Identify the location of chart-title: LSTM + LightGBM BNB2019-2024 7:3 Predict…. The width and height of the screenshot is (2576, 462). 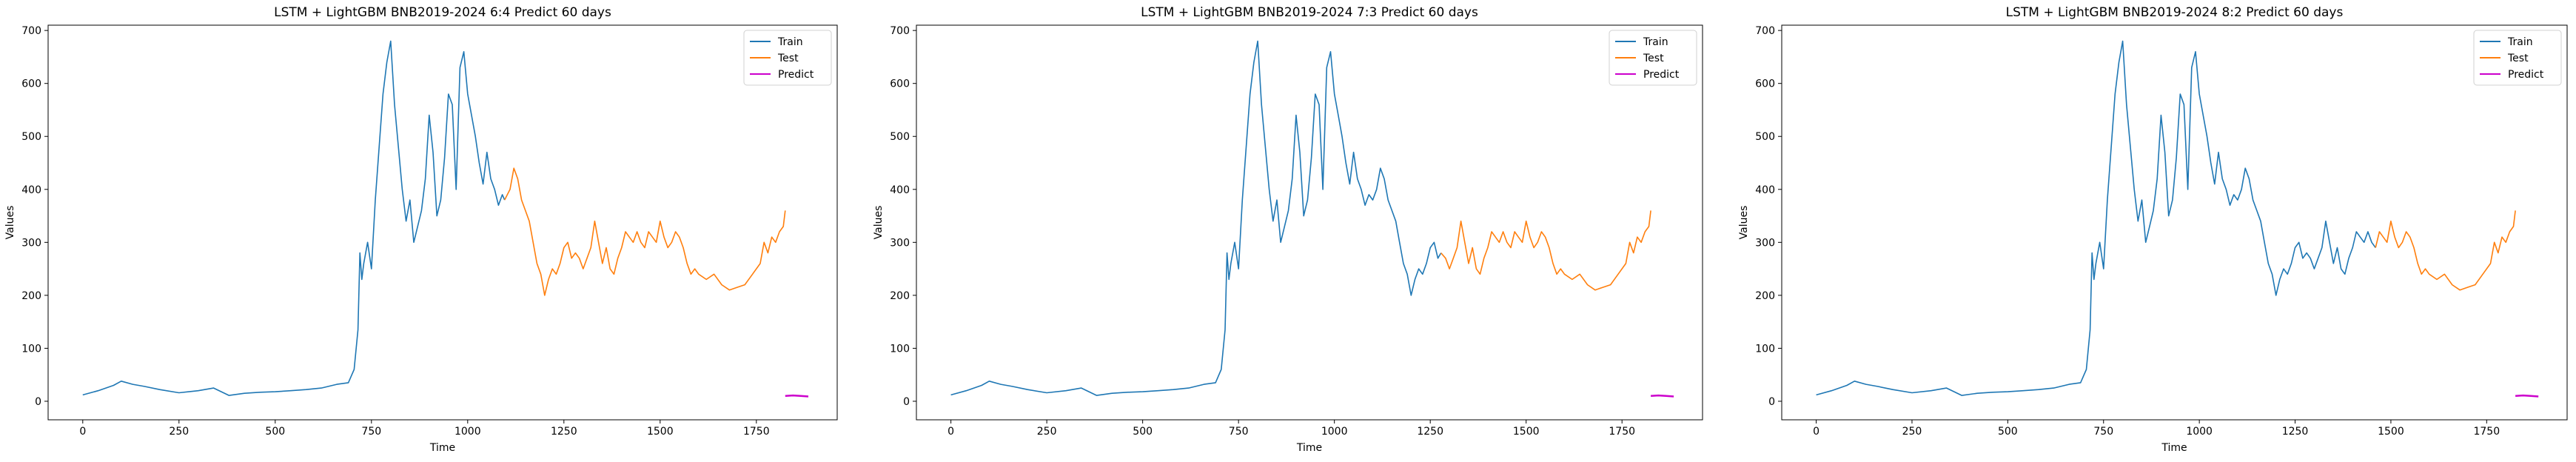
(1309, 13).